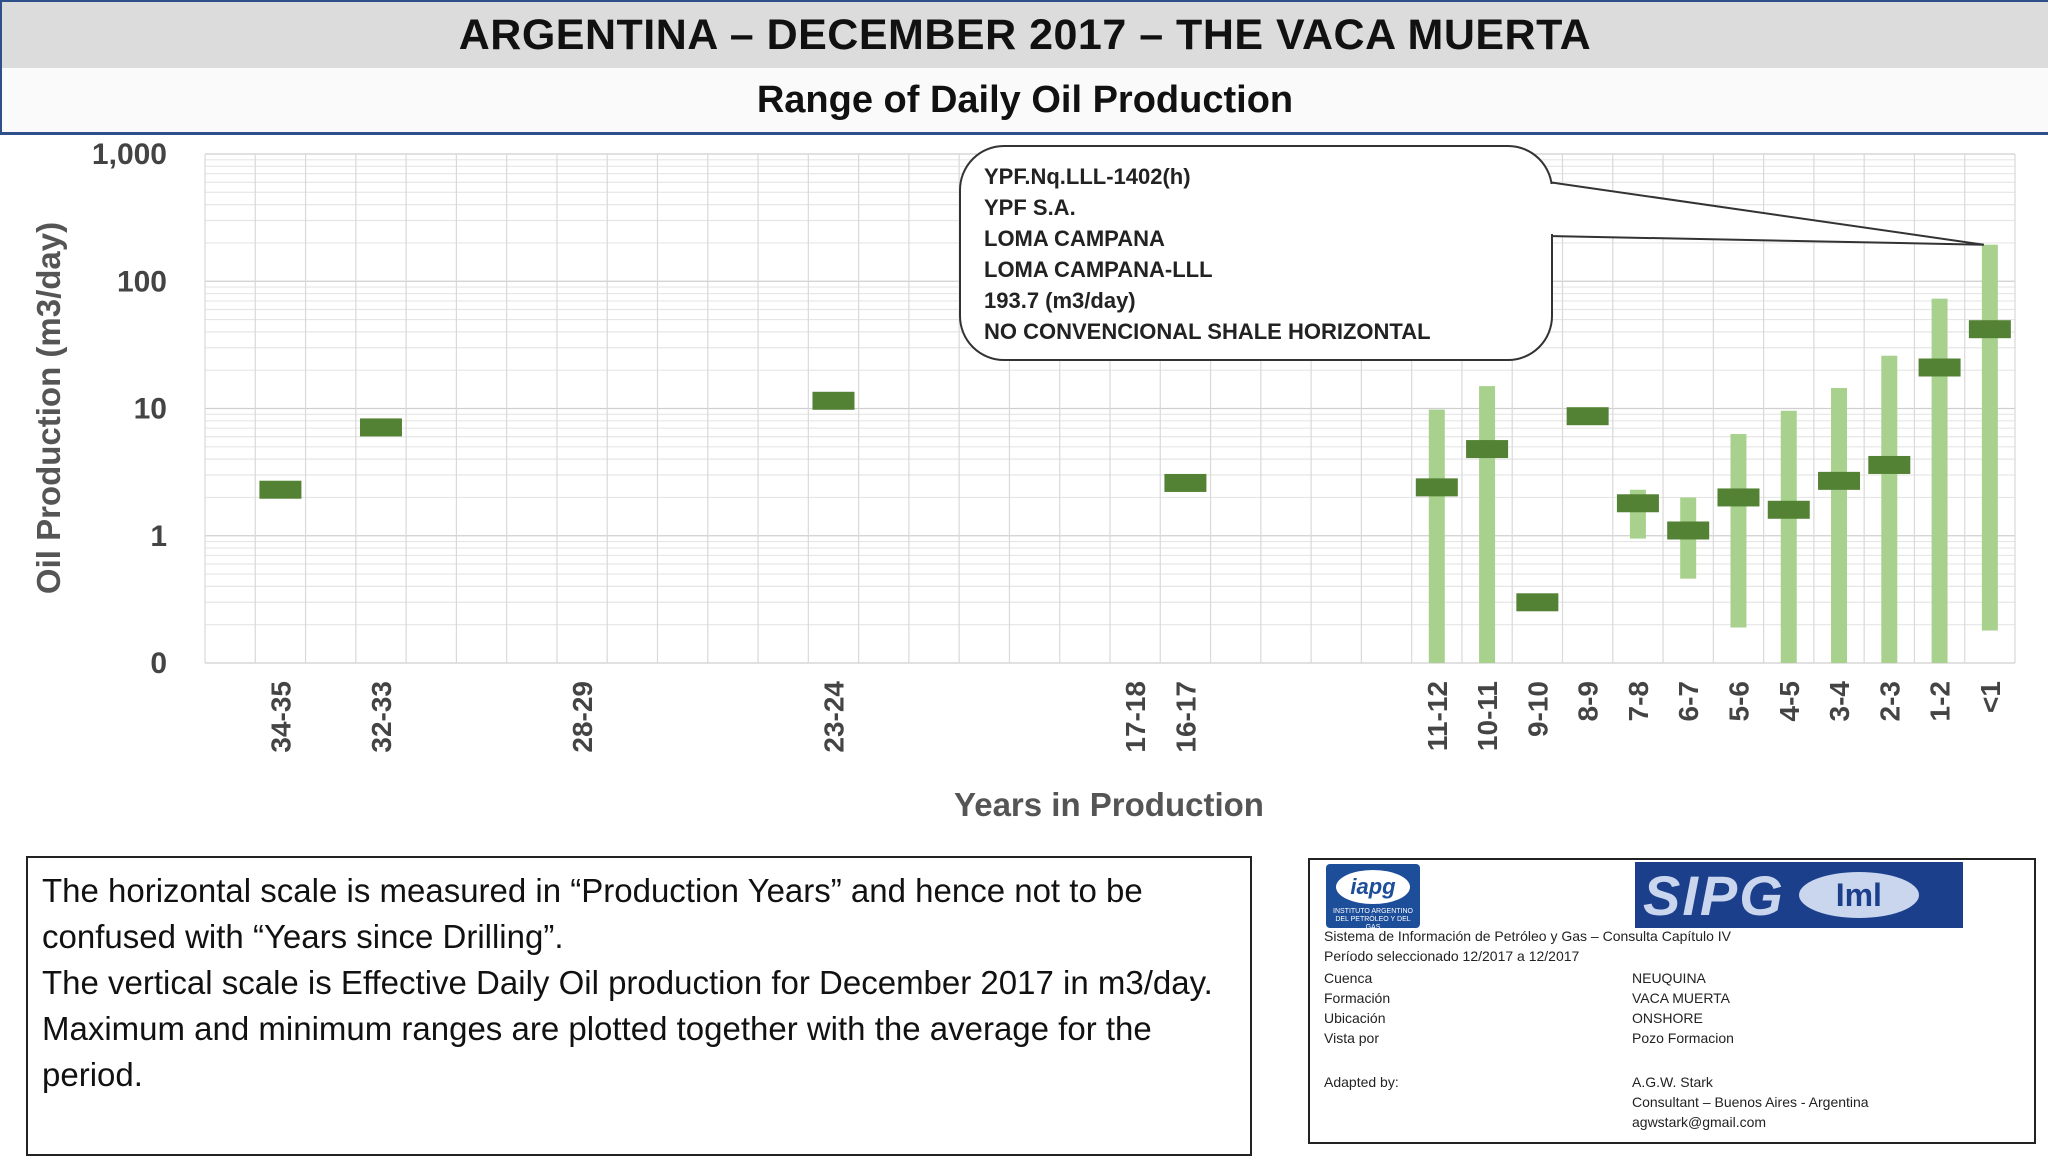 This screenshot has width=2048, height=1156. I want to click on x-axis-label: Years in Production, so click(1109, 804).